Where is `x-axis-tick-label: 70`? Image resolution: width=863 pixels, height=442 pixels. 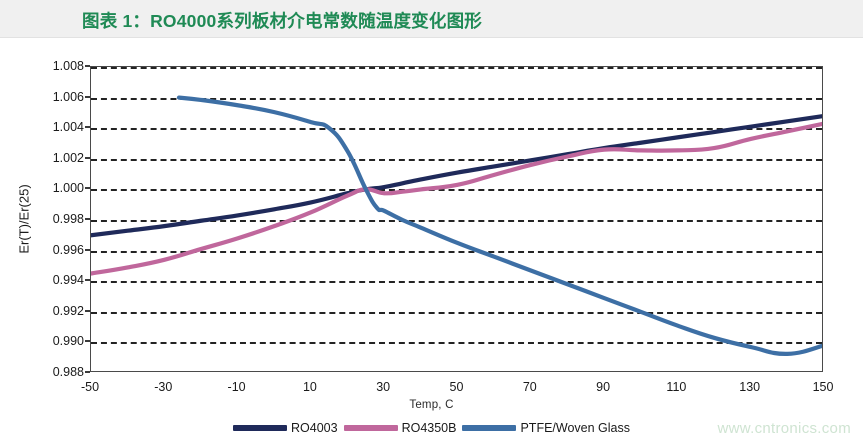 x-axis-tick-label: 70 is located at coordinates (529, 387).